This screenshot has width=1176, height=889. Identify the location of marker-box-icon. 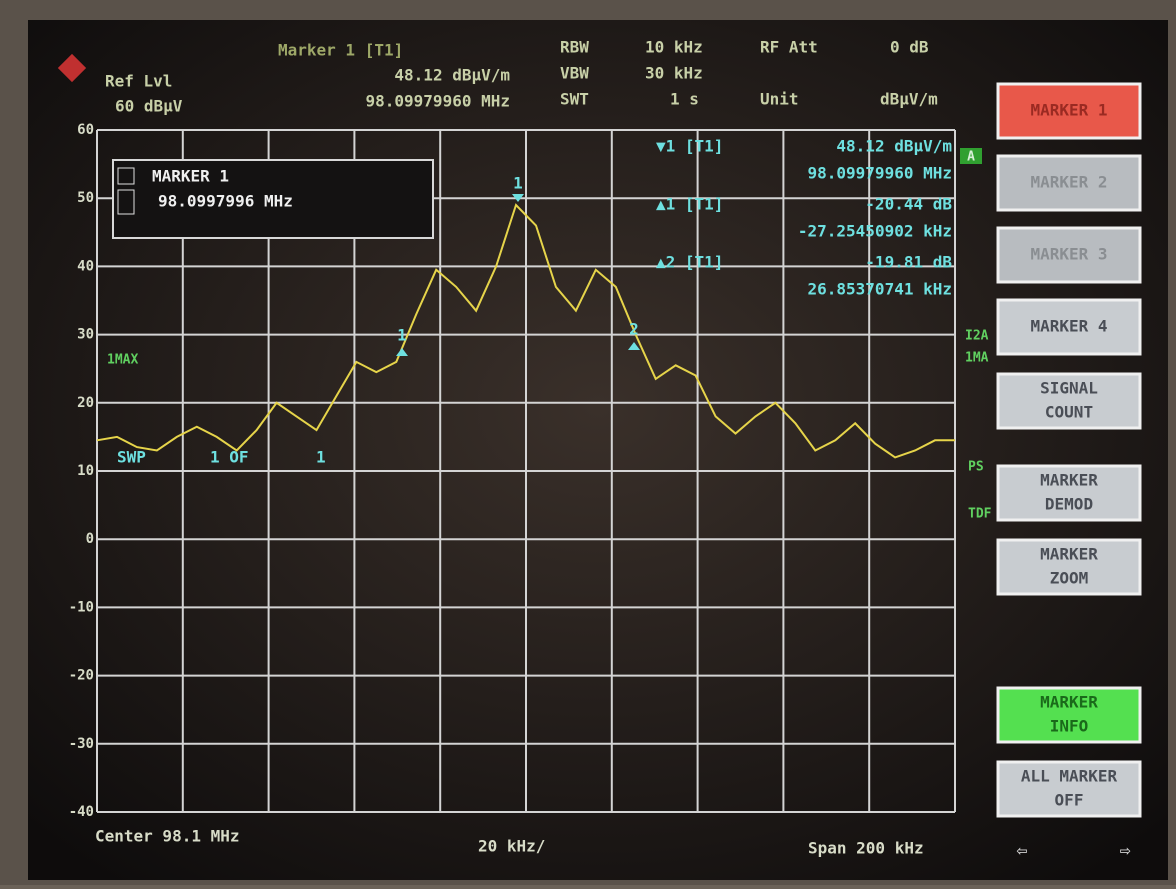
(126, 176).